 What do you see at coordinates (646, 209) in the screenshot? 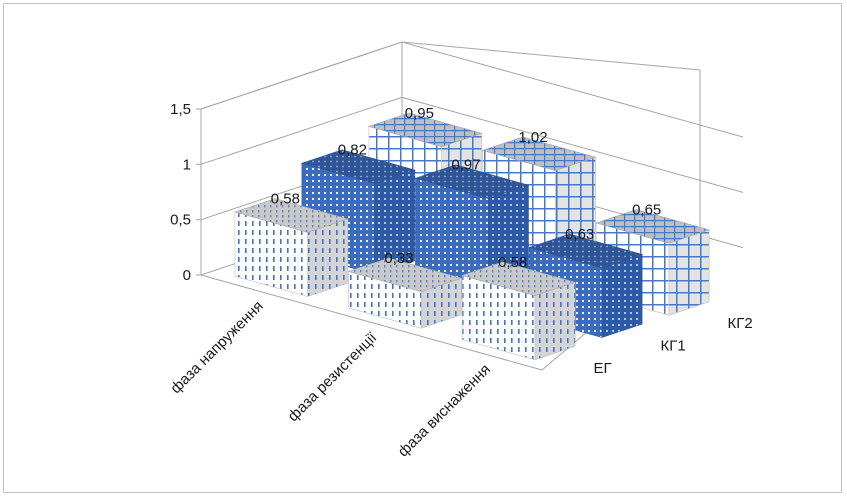
I see `data-label: 0,65` at bounding box center [646, 209].